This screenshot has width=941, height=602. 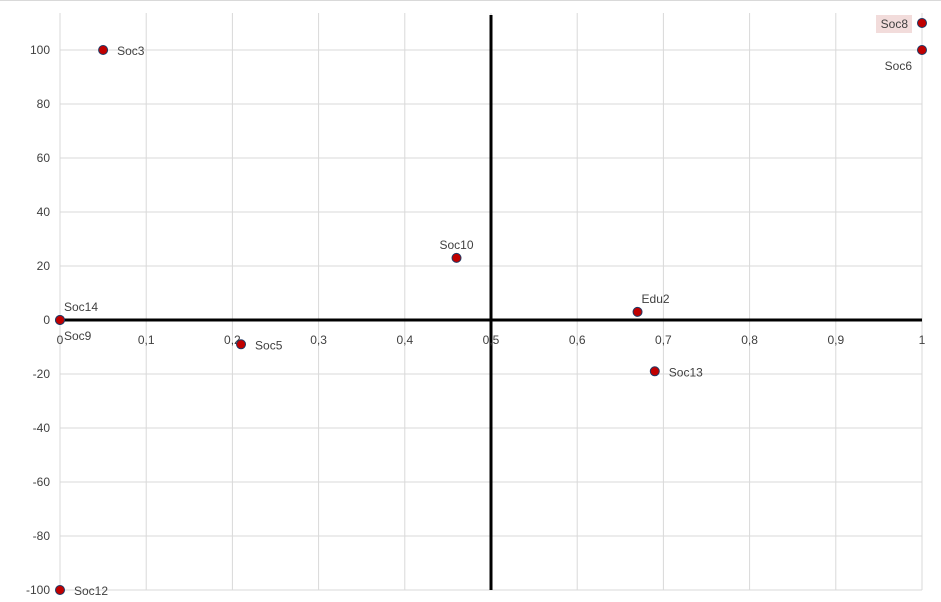 I want to click on x-tick-label: 0,6, so click(x=577, y=340).